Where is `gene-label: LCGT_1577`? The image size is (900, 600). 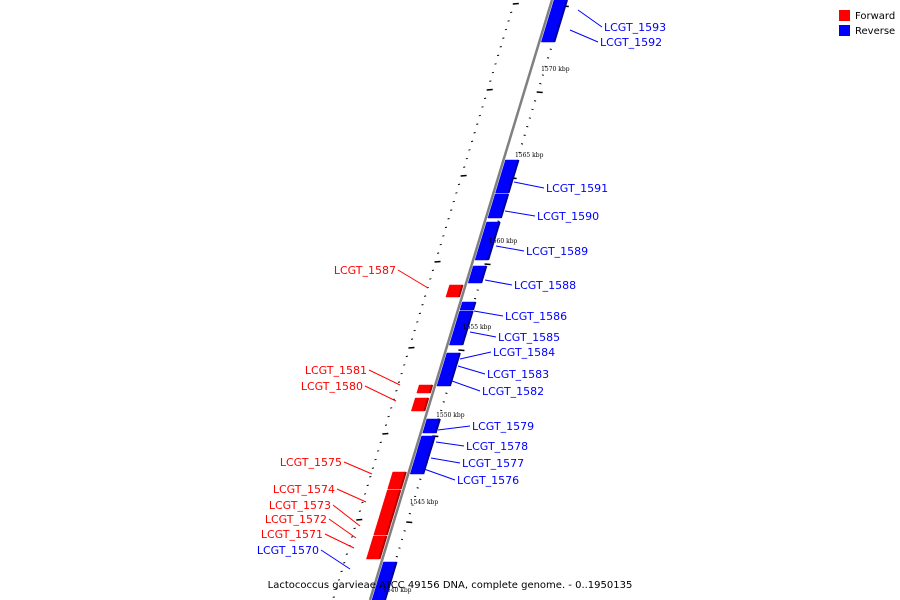
gene-label: LCGT_1577 is located at coordinates (493, 463).